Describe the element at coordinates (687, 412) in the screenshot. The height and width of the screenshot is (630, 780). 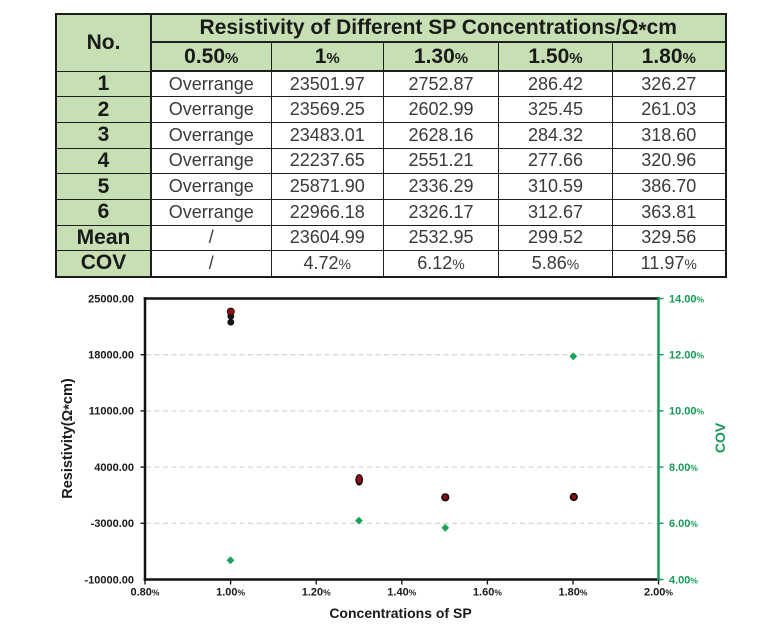
I see `svg-text: 10.00%` at that location.